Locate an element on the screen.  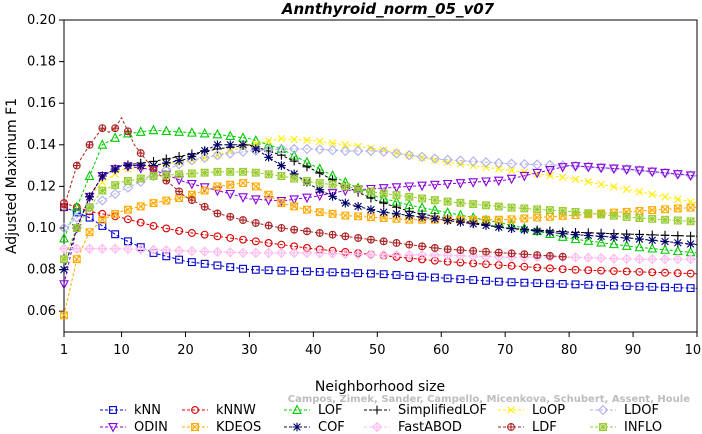
chart-title: Annthyroid_norm_05_v07 is located at coordinates (388, 9).